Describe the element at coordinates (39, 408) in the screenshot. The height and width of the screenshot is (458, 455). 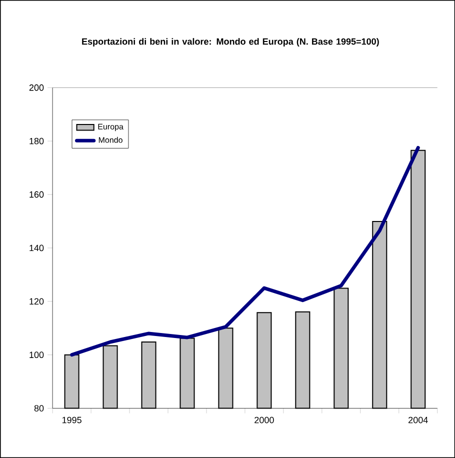
I see `y-tick-label: 80` at that location.